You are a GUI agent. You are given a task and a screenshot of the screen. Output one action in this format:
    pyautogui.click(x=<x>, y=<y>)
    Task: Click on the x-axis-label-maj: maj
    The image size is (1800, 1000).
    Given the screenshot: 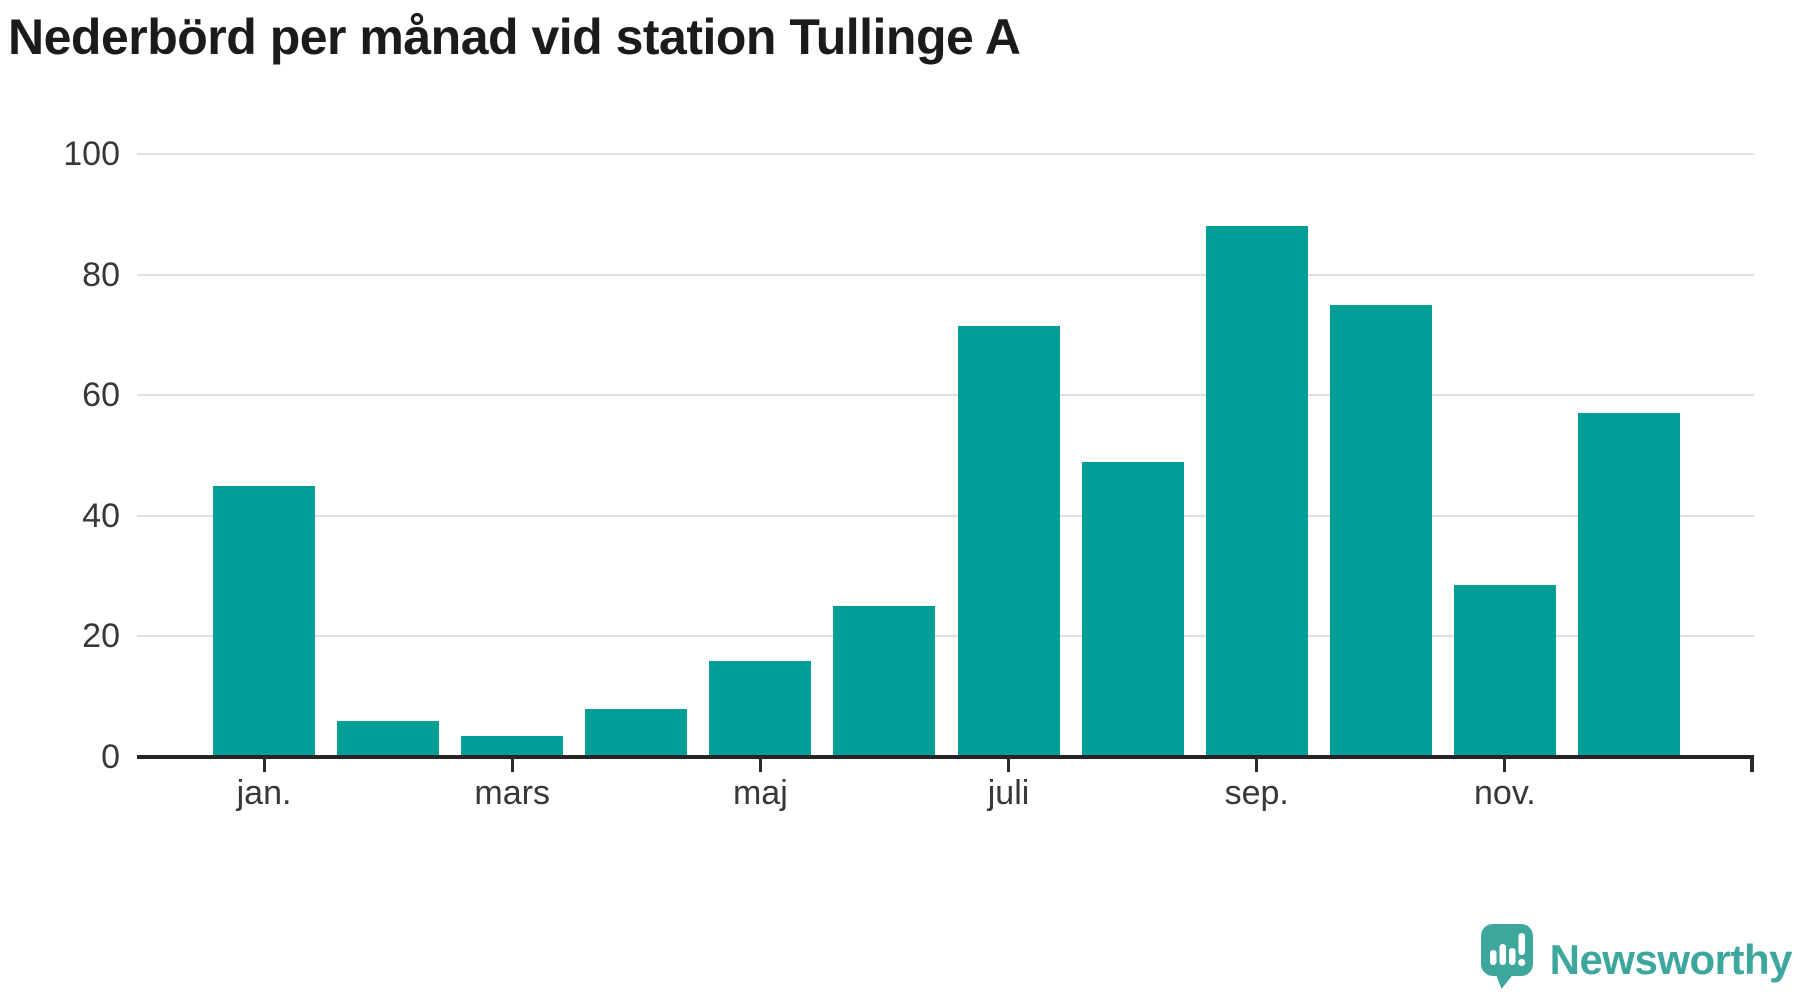 What is the action you would take?
    pyautogui.click(x=760, y=793)
    